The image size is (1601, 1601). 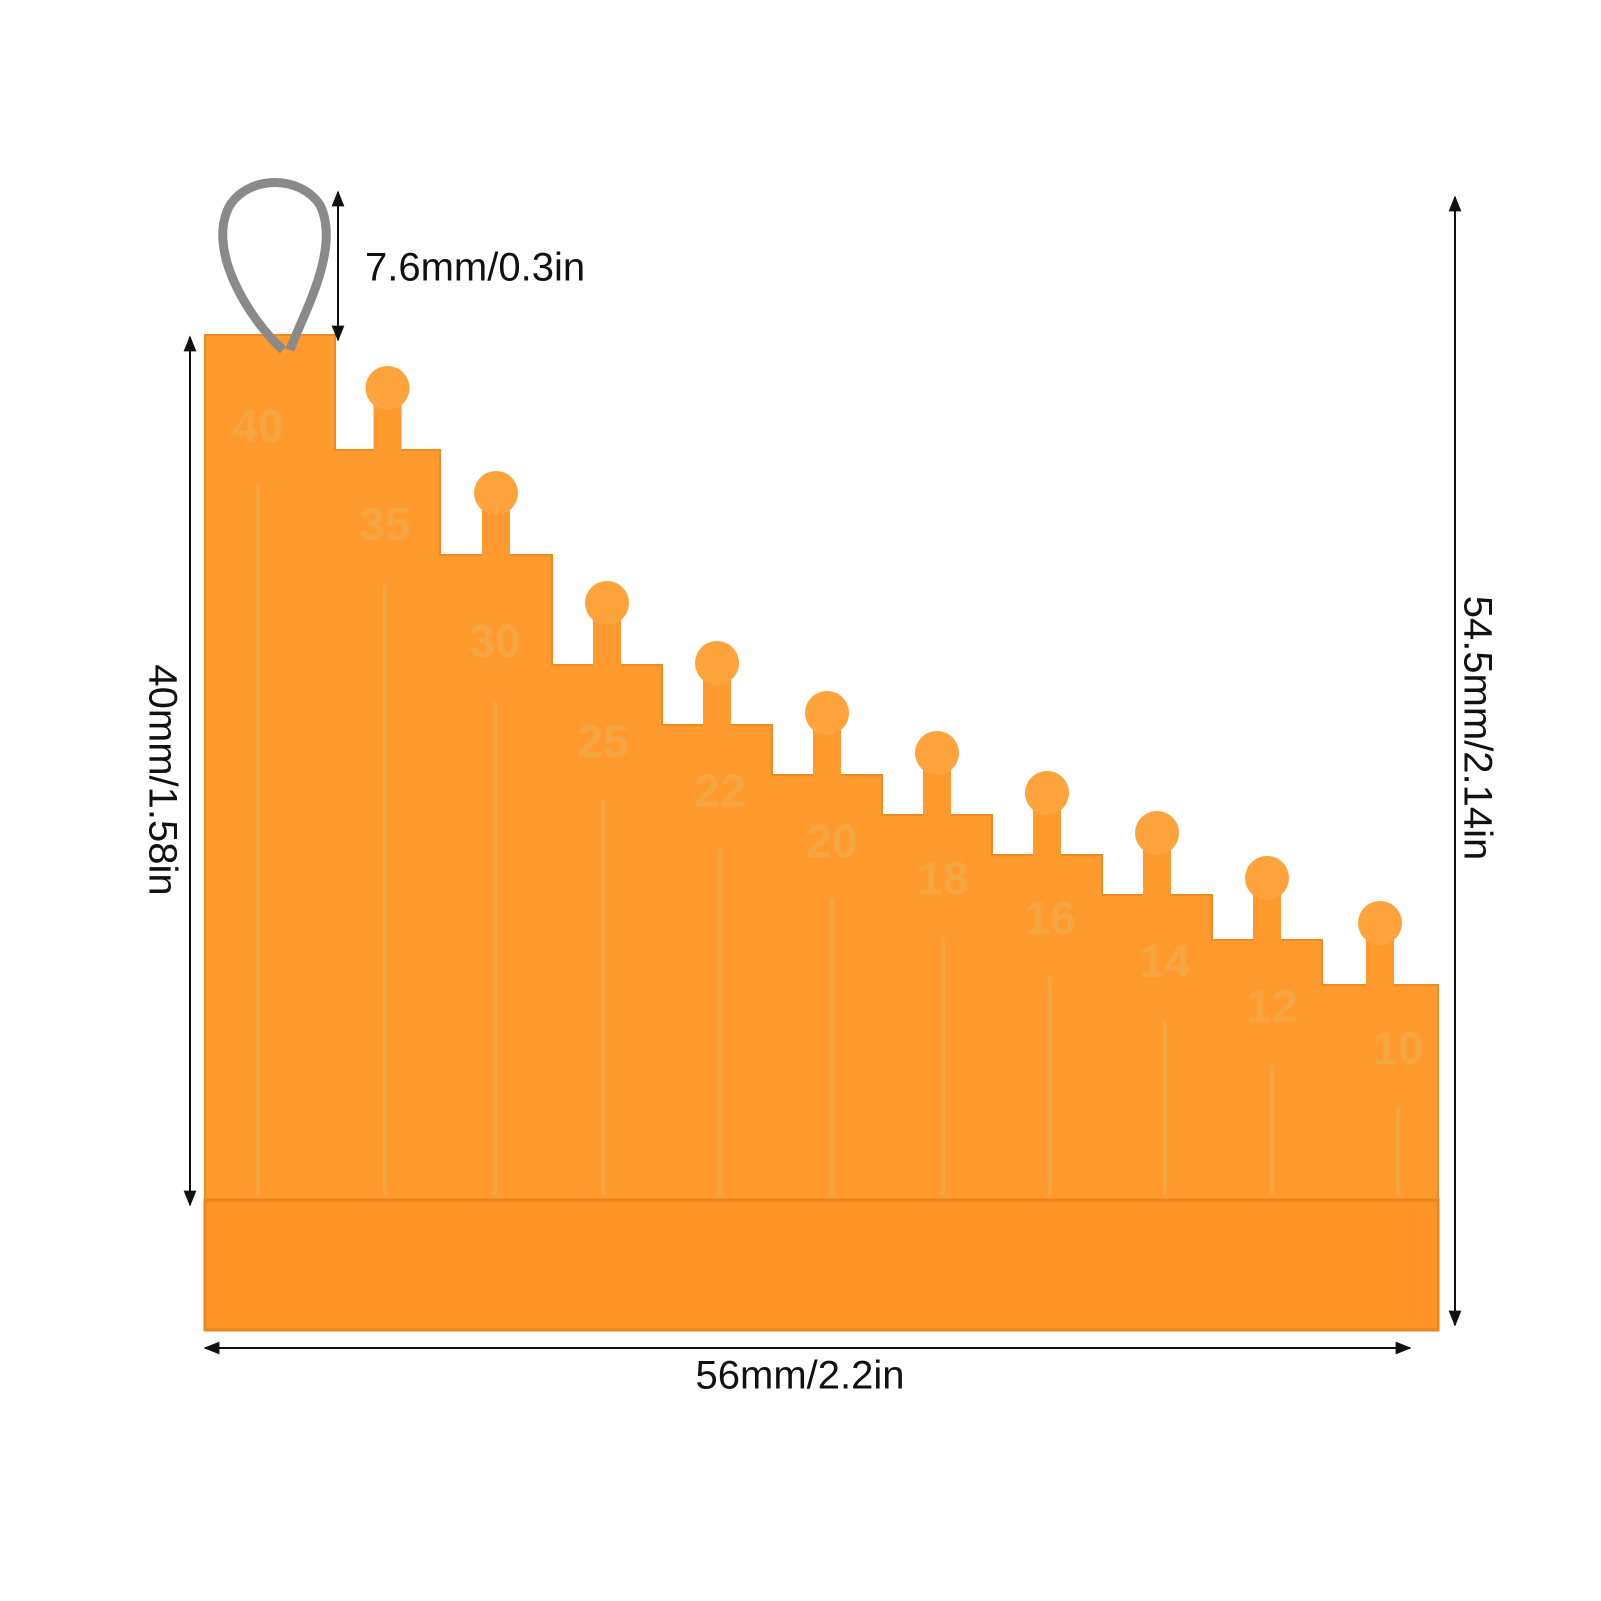 I want to click on step-label: 16, so click(x=1049, y=918).